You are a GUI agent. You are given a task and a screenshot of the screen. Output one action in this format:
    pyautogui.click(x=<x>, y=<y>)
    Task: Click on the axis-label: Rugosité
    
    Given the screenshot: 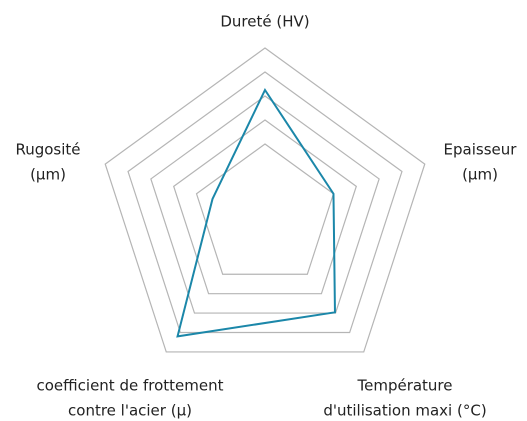 What is the action you would take?
    pyautogui.click(x=47, y=150)
    